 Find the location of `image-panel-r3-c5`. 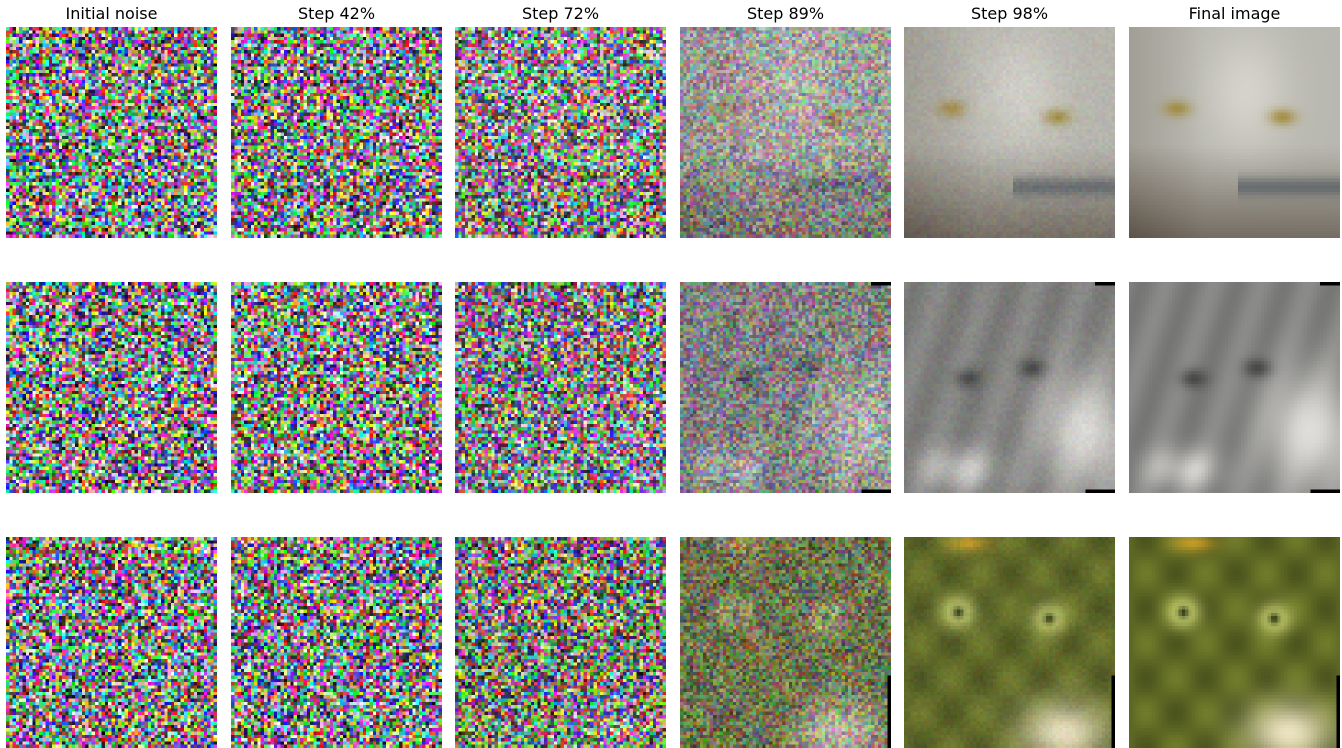

image-panel-r3-c5 is located at coordinates (1009, 642).